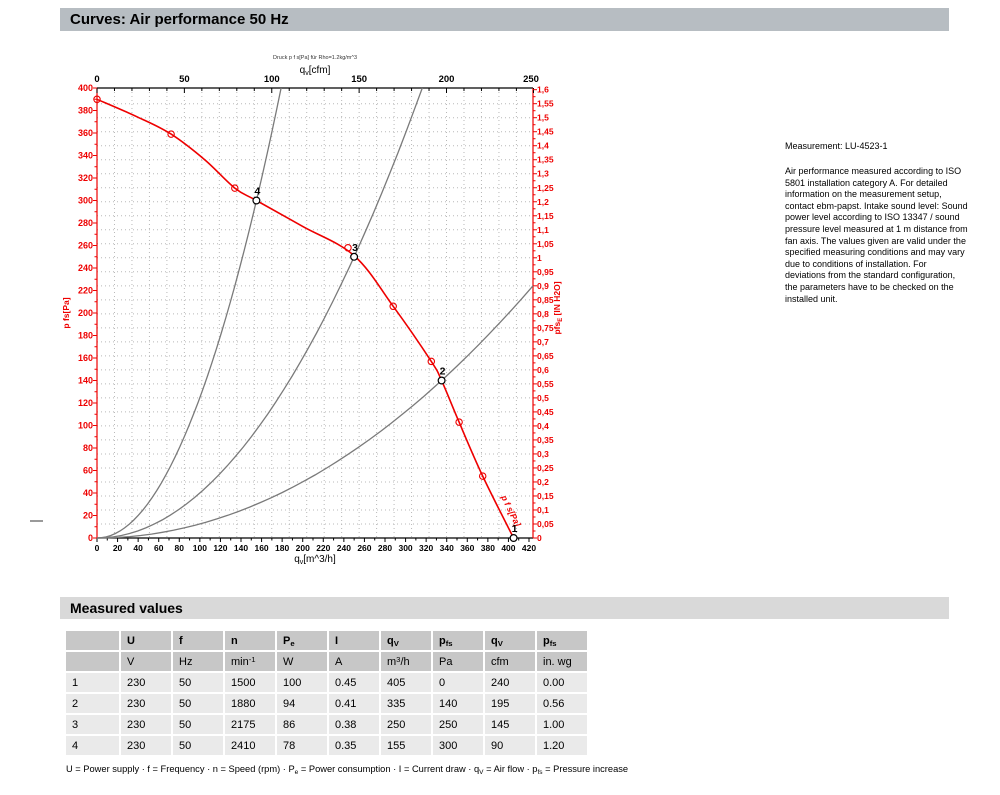 The image size is (1000, 795). Describe the element at coordinates (529, 548) in the screenshot. I see `svg-text: 420` at that location.